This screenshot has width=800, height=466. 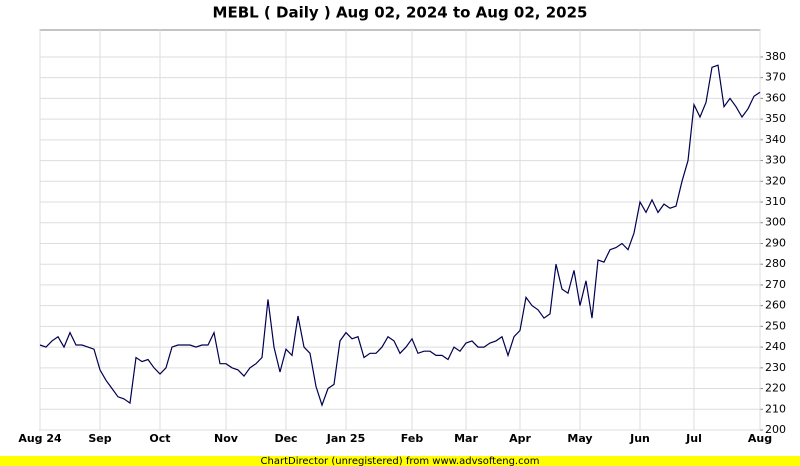 I want to click on y-tick-label: 330, so click(x=775, y=160).